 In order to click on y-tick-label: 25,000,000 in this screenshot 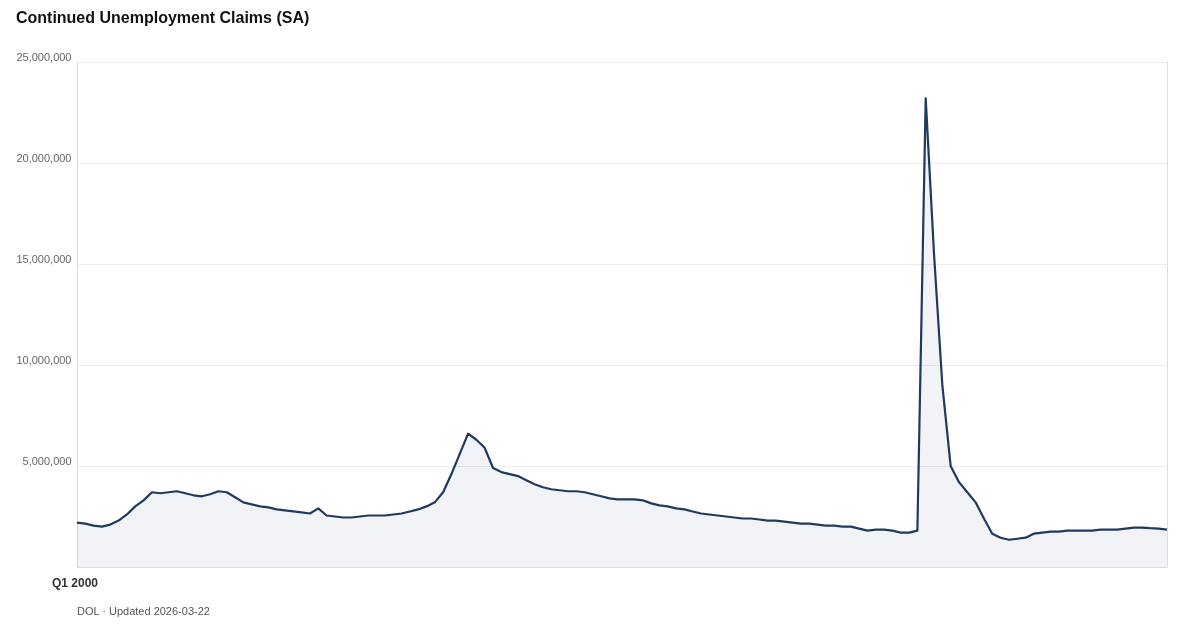, I will do `click(44, 56)`.